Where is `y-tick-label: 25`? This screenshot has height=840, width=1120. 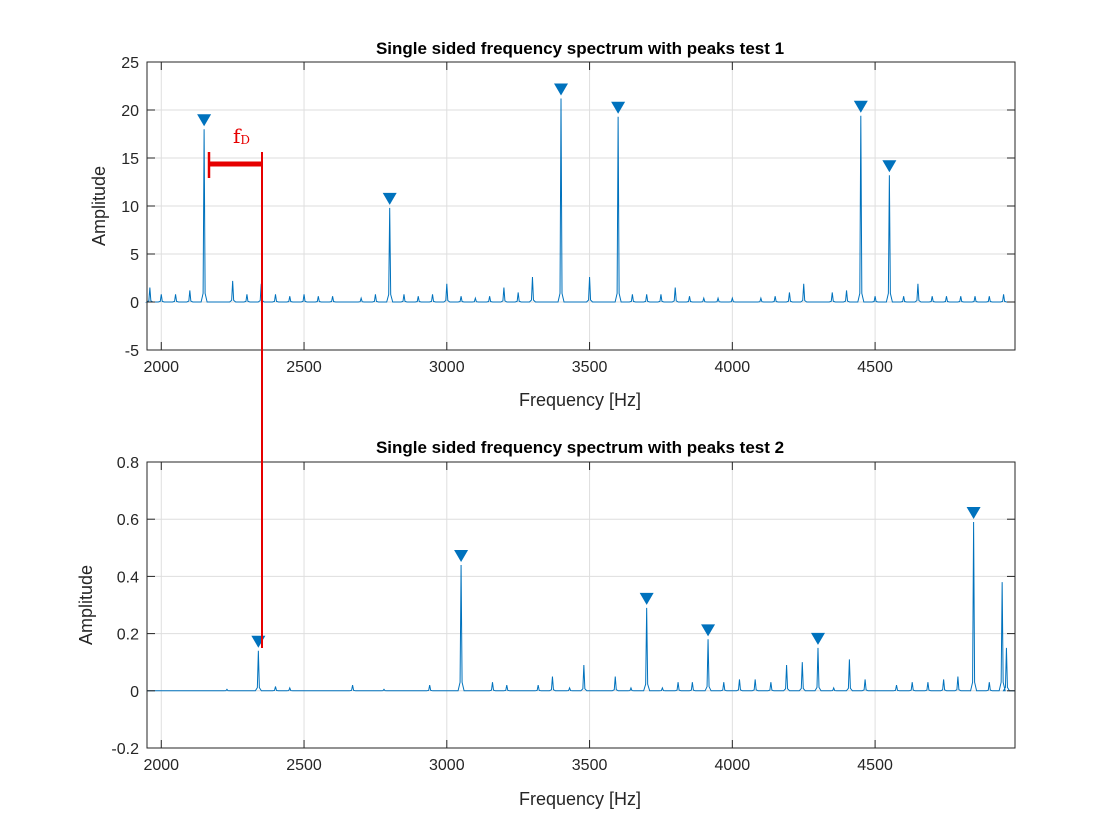
y-tick-label: 25 is located at coordinates (130, 63).